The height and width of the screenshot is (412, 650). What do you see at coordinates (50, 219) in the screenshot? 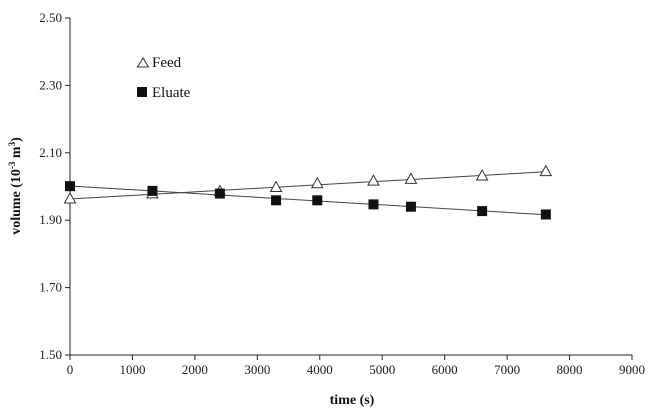
I see `y-tick-label: 1.90` at bounding box center [50, 219].